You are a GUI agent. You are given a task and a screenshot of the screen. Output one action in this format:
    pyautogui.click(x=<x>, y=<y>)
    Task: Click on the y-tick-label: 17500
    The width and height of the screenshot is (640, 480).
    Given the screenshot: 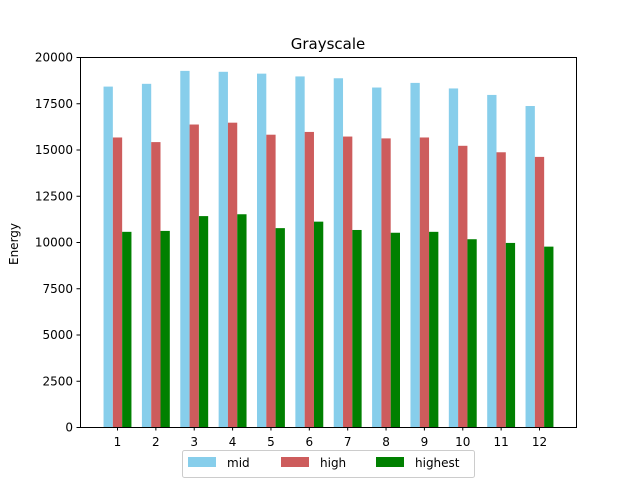 What is the action you would take?
    pyautogui.click(x=54, y=104)
    